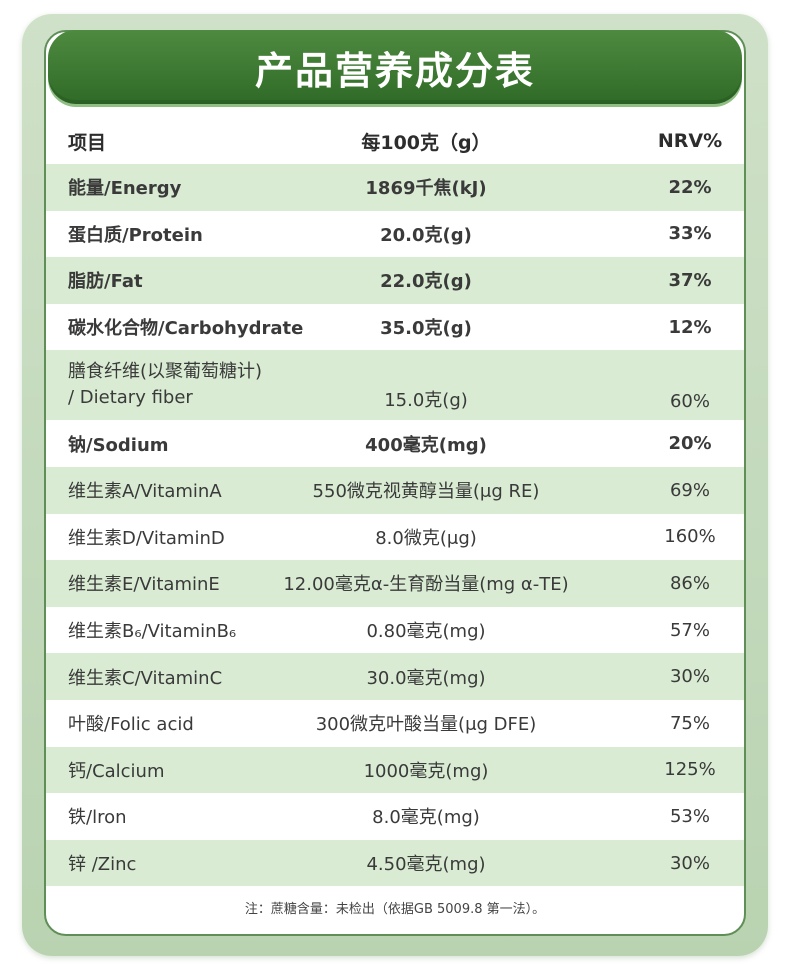 Image resolution: width=790 pixels, height=974 pixels. What do you see at coordinates (426, 282) in the screenshot?
I see `row-value: 22.0克(g)` at bounding box center [426, 282].